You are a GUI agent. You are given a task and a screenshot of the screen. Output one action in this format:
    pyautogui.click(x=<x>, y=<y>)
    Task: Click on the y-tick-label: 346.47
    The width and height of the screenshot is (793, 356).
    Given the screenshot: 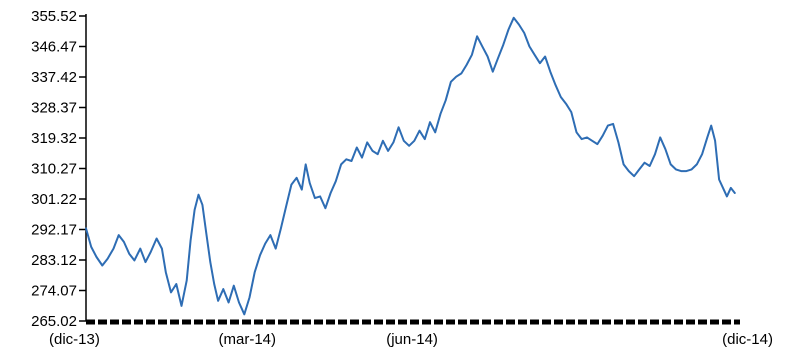 What is the action you would take?
    pyautogui.click(x=54, y=47)
    